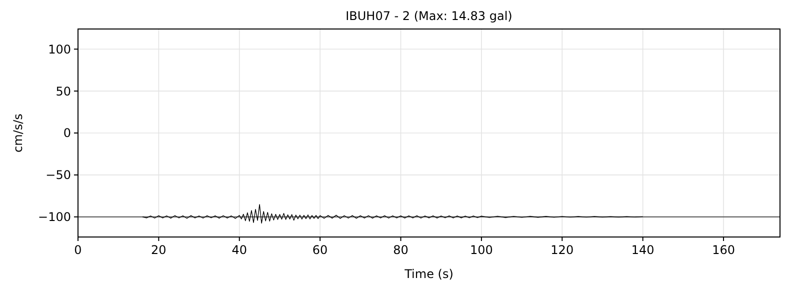 This screenshot has height=290, width=790. What do you see at coordinates (67, 133) in the screenshot?
I see `y-tick-label: 0` at bounding box center [67, 133].